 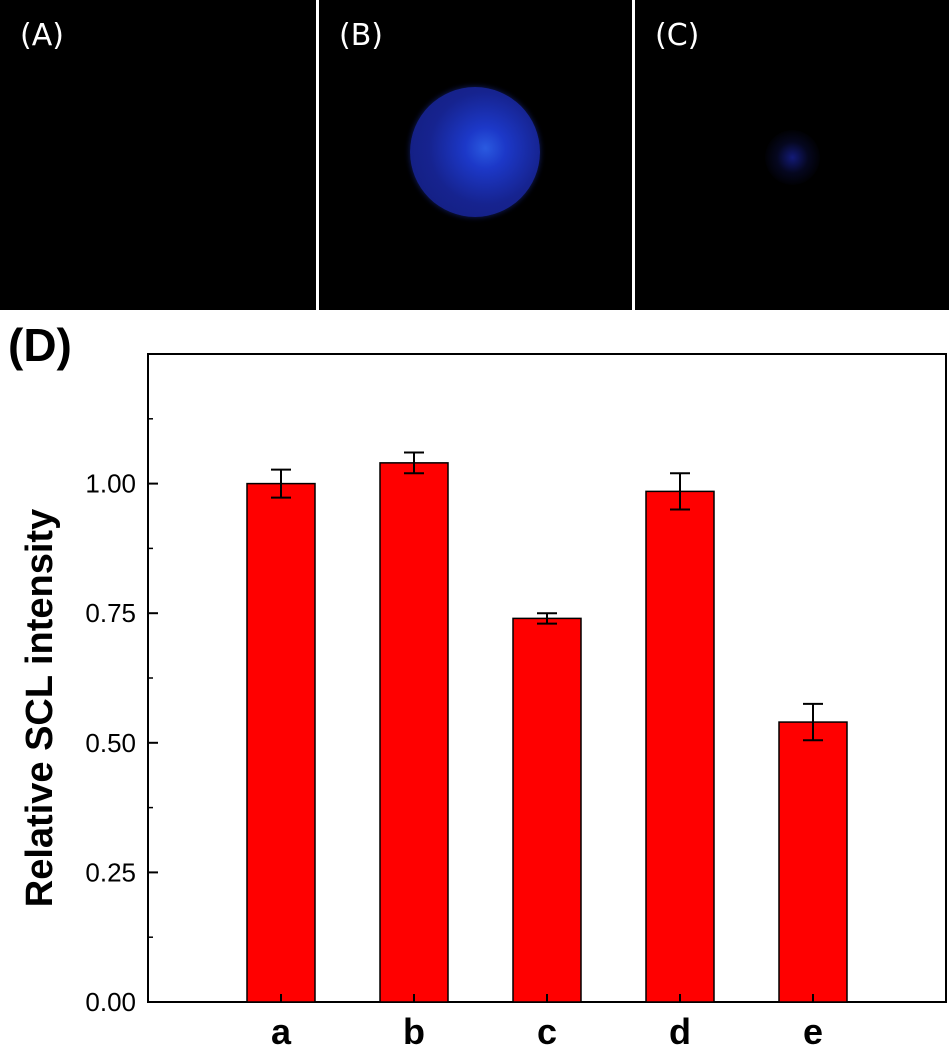 What do you see at coordinates (680, 1031) in the screenshot?
I see `x-tick-label-d: d` at bounding box center [680, 1031].